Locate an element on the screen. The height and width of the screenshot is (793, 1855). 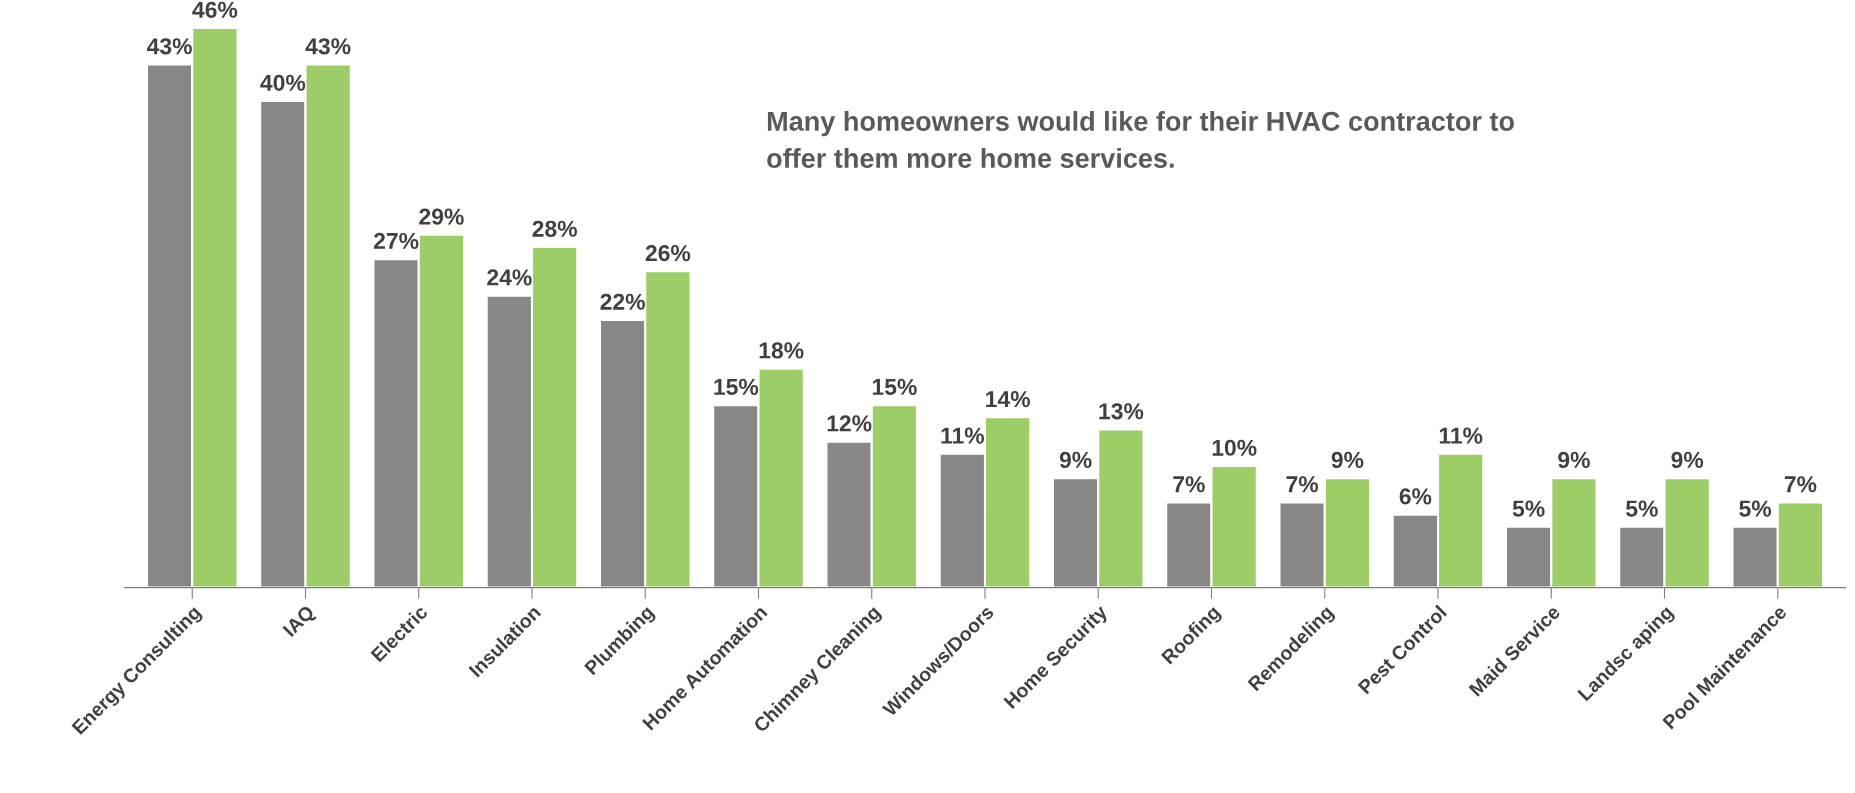
data-label: 24% is located at coordinates (509, 277).